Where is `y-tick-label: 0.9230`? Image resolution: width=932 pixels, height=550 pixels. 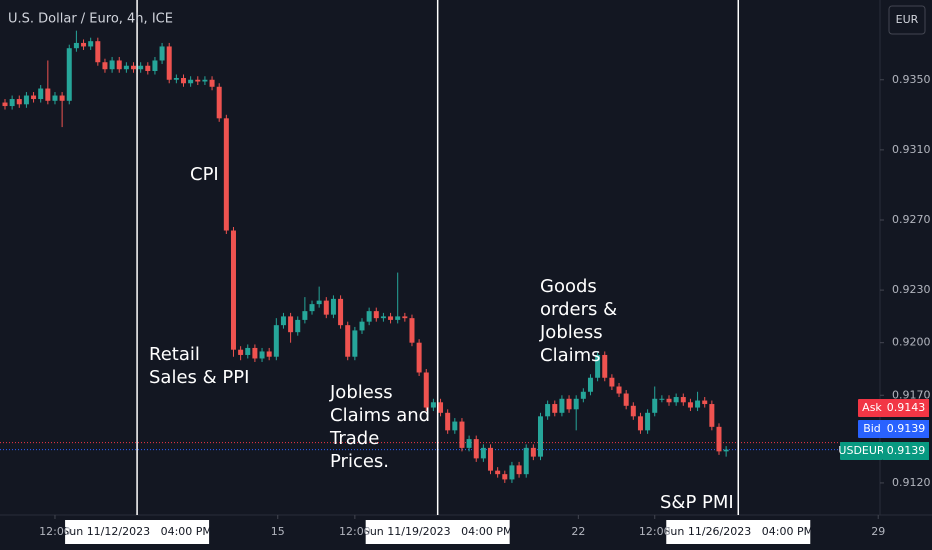
y-tick-label: 0.9230 is located at coordinates (911, 289).